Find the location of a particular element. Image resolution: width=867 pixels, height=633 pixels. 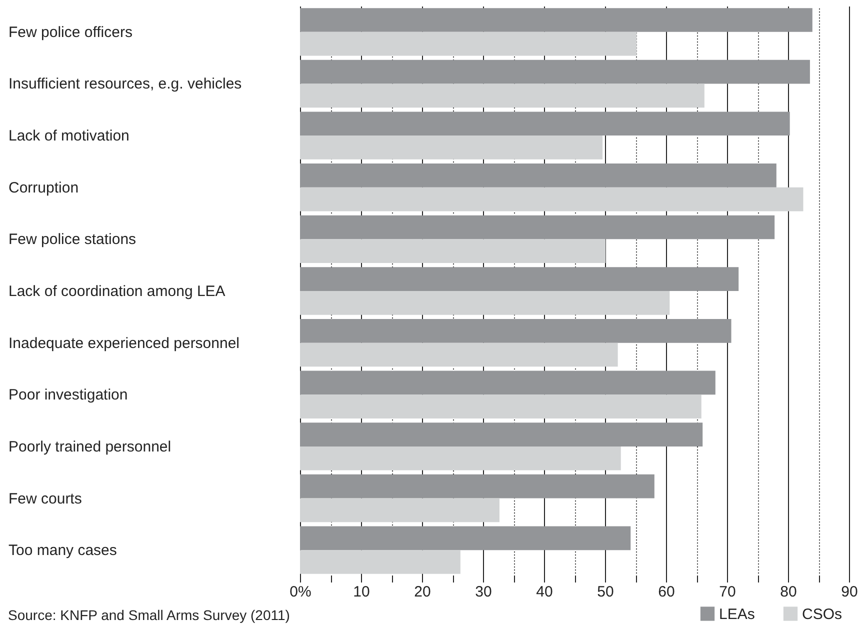

x-tick-label: 30 is located at coordinates (483, 592).